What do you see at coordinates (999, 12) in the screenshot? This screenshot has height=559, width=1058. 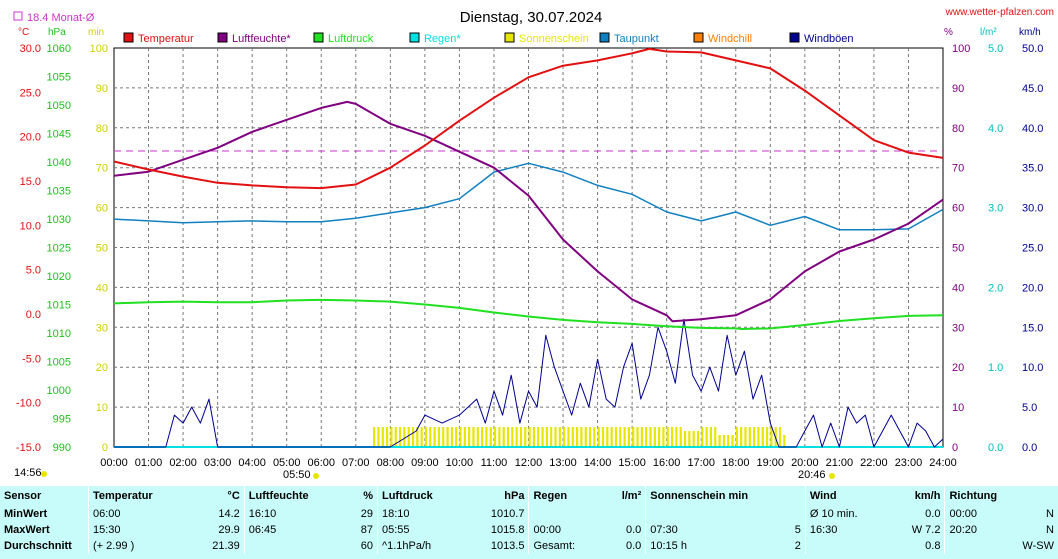 I see `site-link: www.wetter-pfalzen.com` at bounding box center [999, 12].